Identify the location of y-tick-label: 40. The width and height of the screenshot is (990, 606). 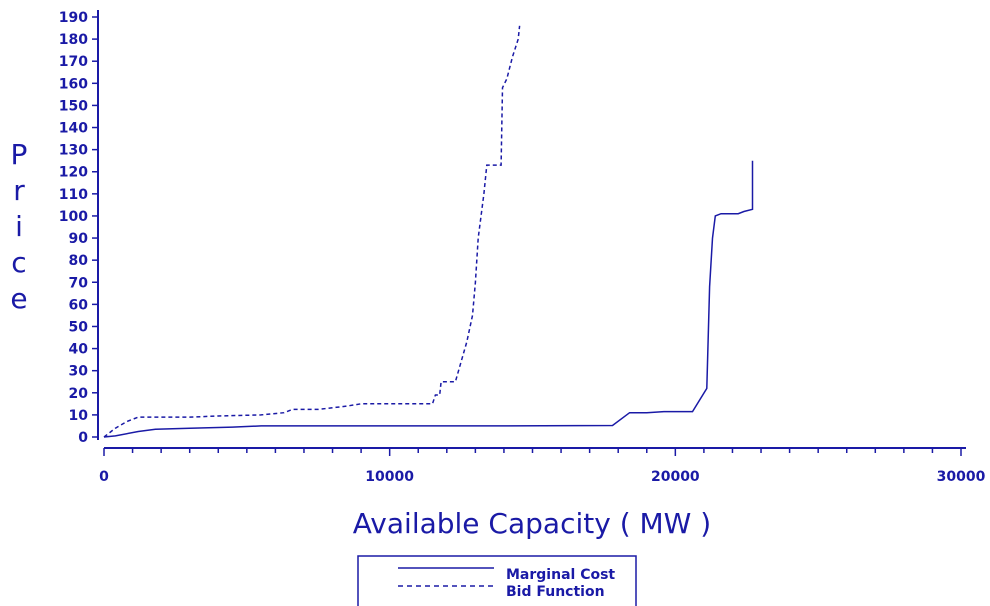
(79, 350).